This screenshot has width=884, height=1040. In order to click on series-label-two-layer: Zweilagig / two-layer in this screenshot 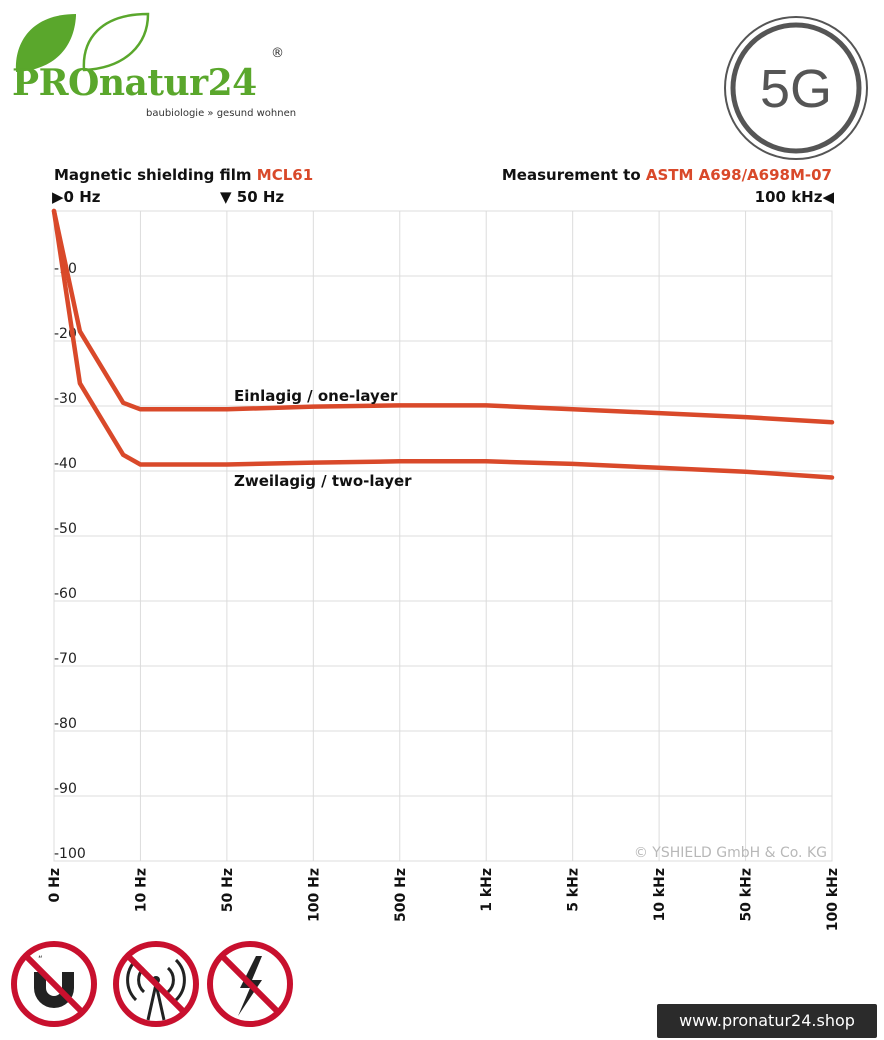, I will do `click(323, 481)`.